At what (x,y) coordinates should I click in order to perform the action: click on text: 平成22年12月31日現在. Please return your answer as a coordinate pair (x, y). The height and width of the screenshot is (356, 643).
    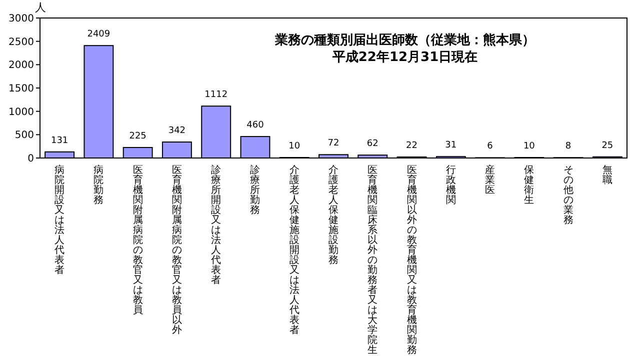
    Looking at the image, I should click on (404, 57).